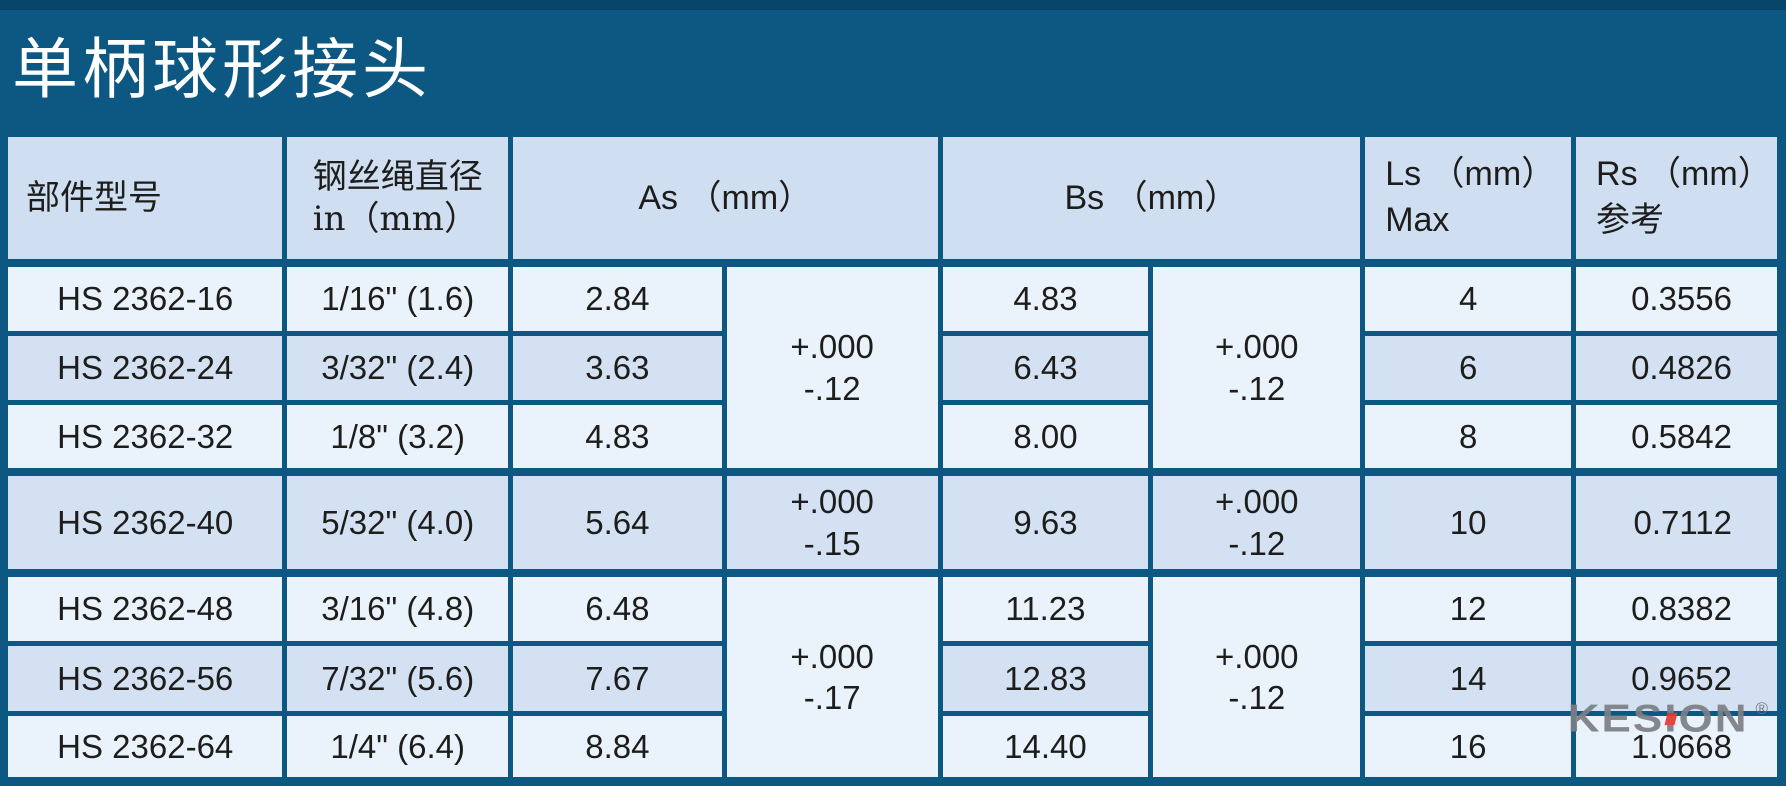 This screenshot has height=786, width=1786. What do you see at coordinates (1045, 609) in the screenshot?
I see `cell-bs: 11.23` at bounding box center [1045, 609].